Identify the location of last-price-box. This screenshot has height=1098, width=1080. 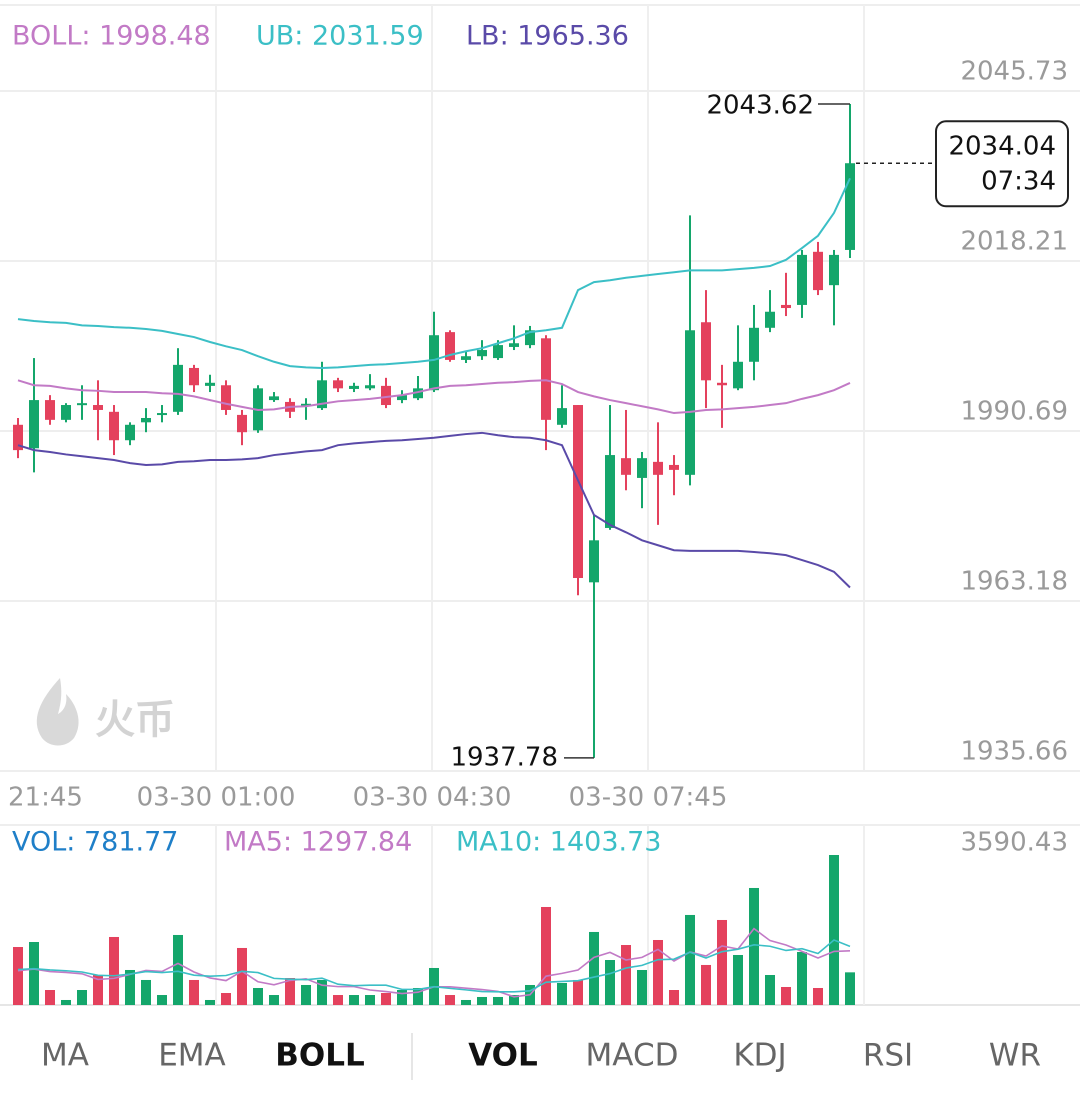
(1002, 164).